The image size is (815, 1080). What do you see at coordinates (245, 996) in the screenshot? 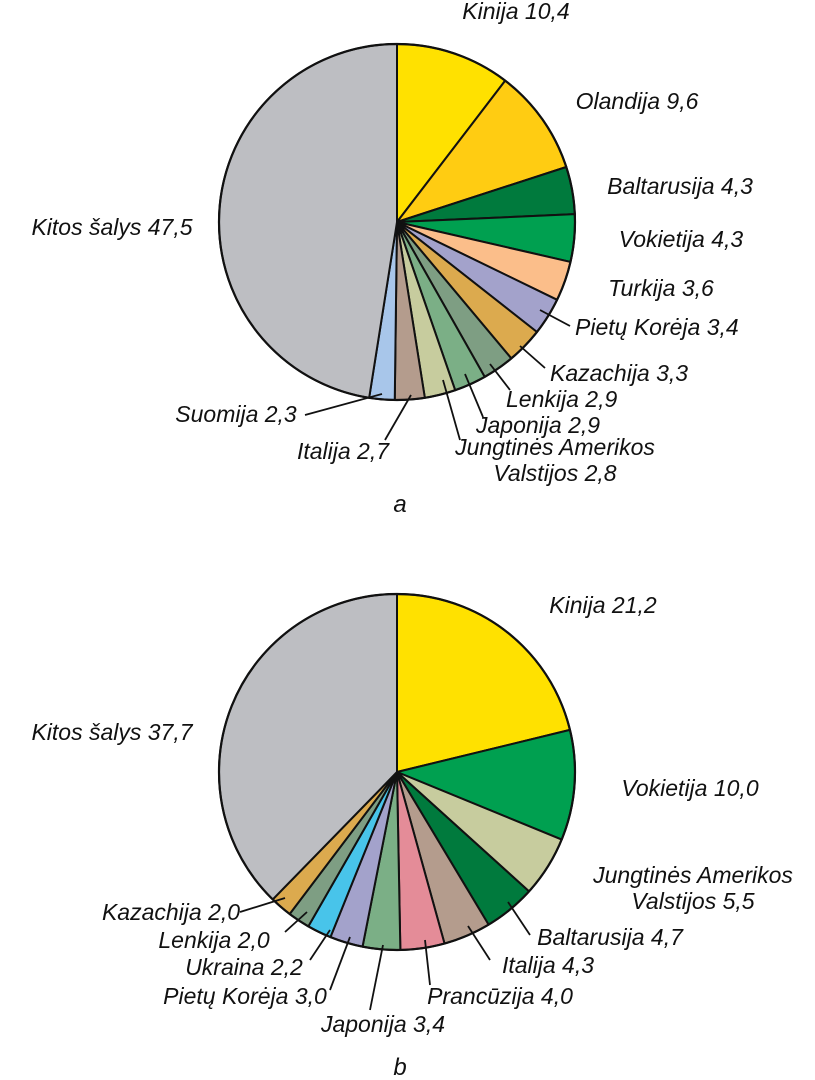
I see `pie-b-label-pietu-koreja-3-0: Pietų Korėja 3,0` at bounding box center [245, 996].